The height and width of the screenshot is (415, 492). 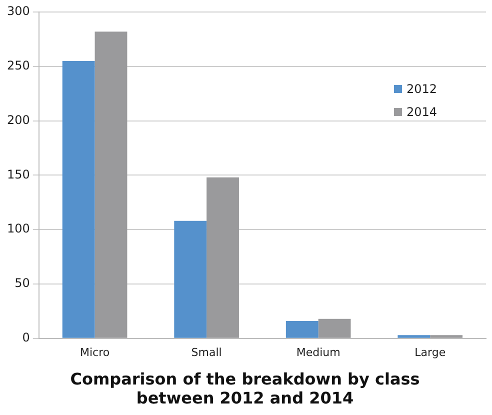 What do you see at coordinates (22, 283) in the screenshot?
I see `y-tick-label: 50` at bounding box center [22, 283].